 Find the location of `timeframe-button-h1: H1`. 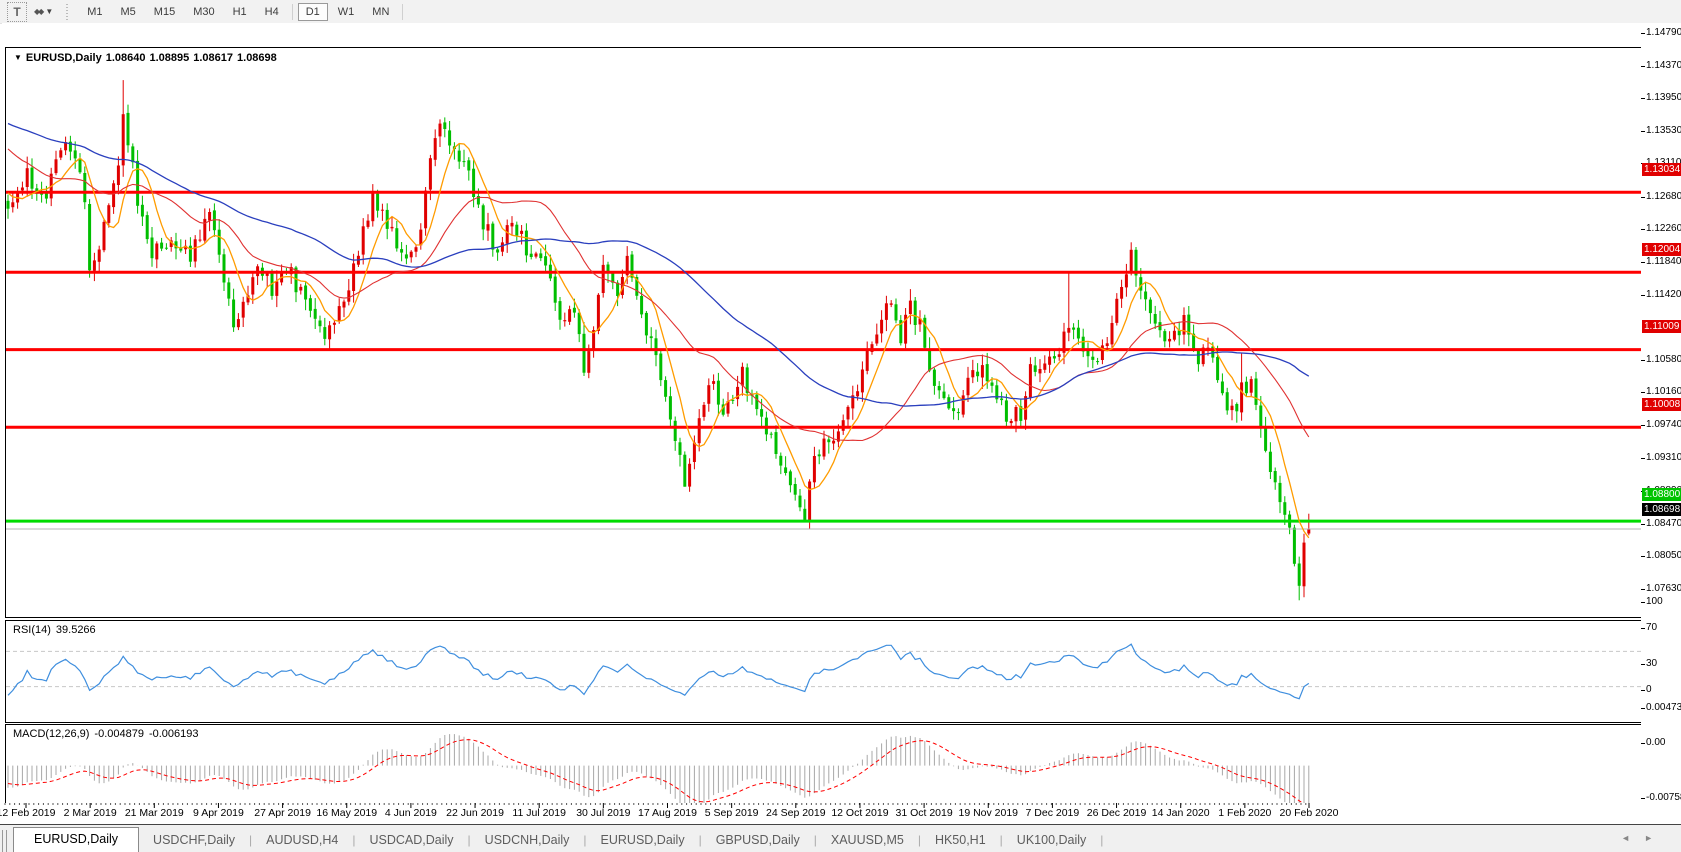

timeframe-button-h1: H1 is located at coordinates (239, 11).